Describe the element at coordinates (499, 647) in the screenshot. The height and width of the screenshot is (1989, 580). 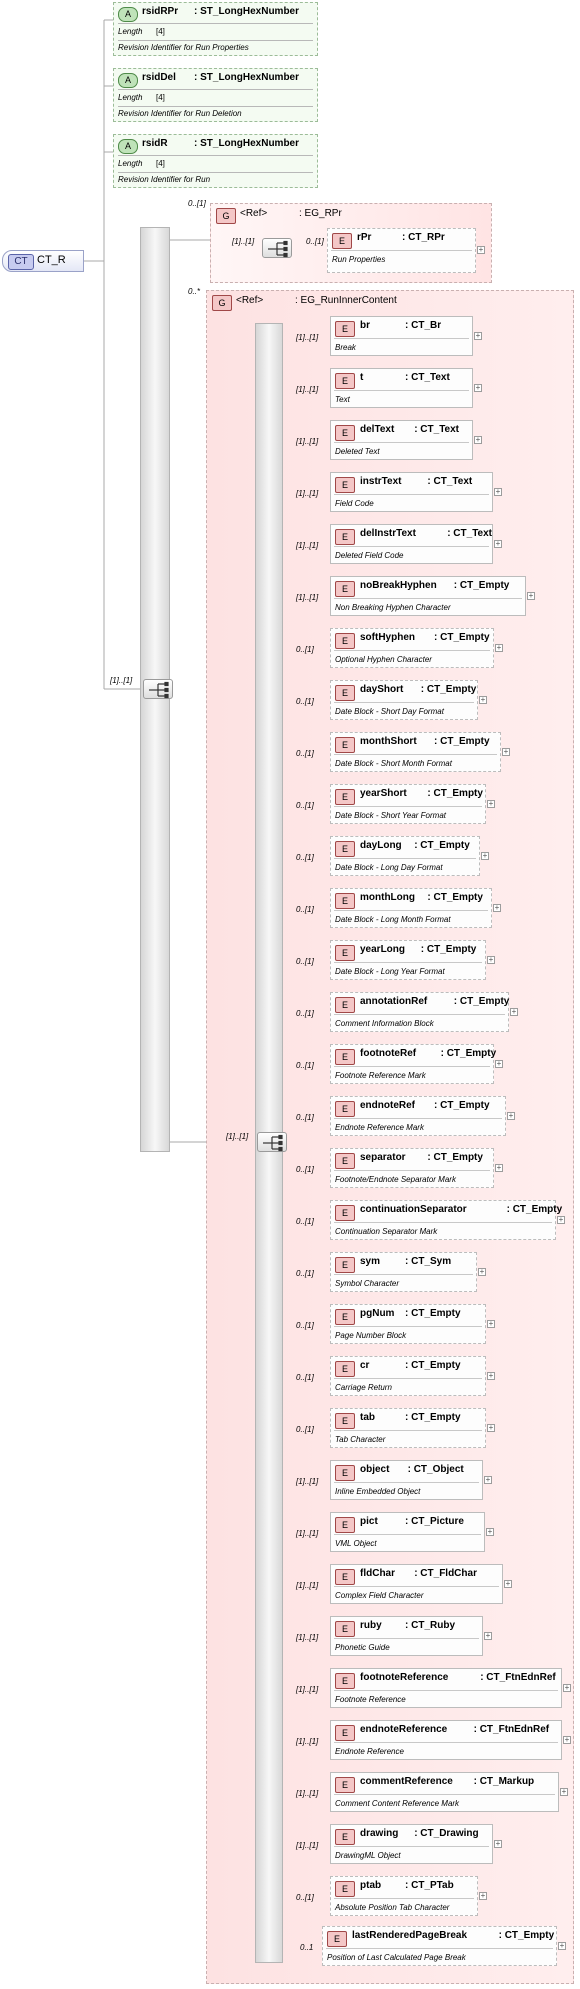
I see `expand-toggle-softHyphen: +` at that location.